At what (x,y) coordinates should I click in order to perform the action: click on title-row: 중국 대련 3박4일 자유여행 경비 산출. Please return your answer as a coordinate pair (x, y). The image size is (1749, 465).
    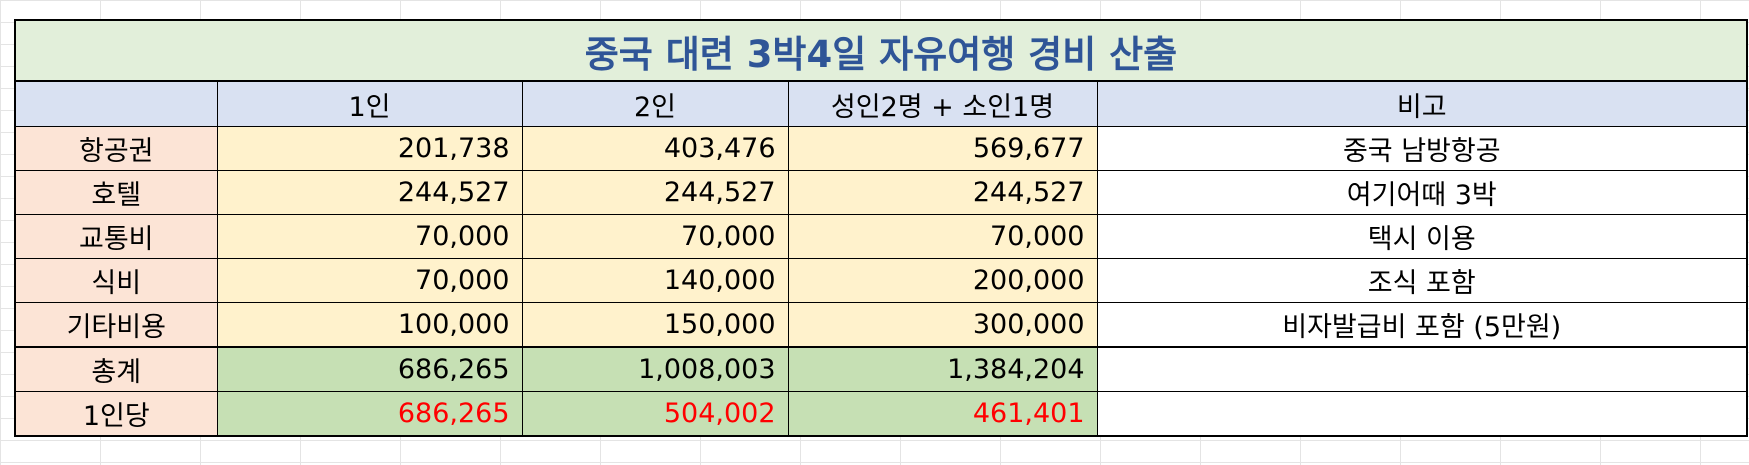
    Looking at the image, I should click on (881, 50).